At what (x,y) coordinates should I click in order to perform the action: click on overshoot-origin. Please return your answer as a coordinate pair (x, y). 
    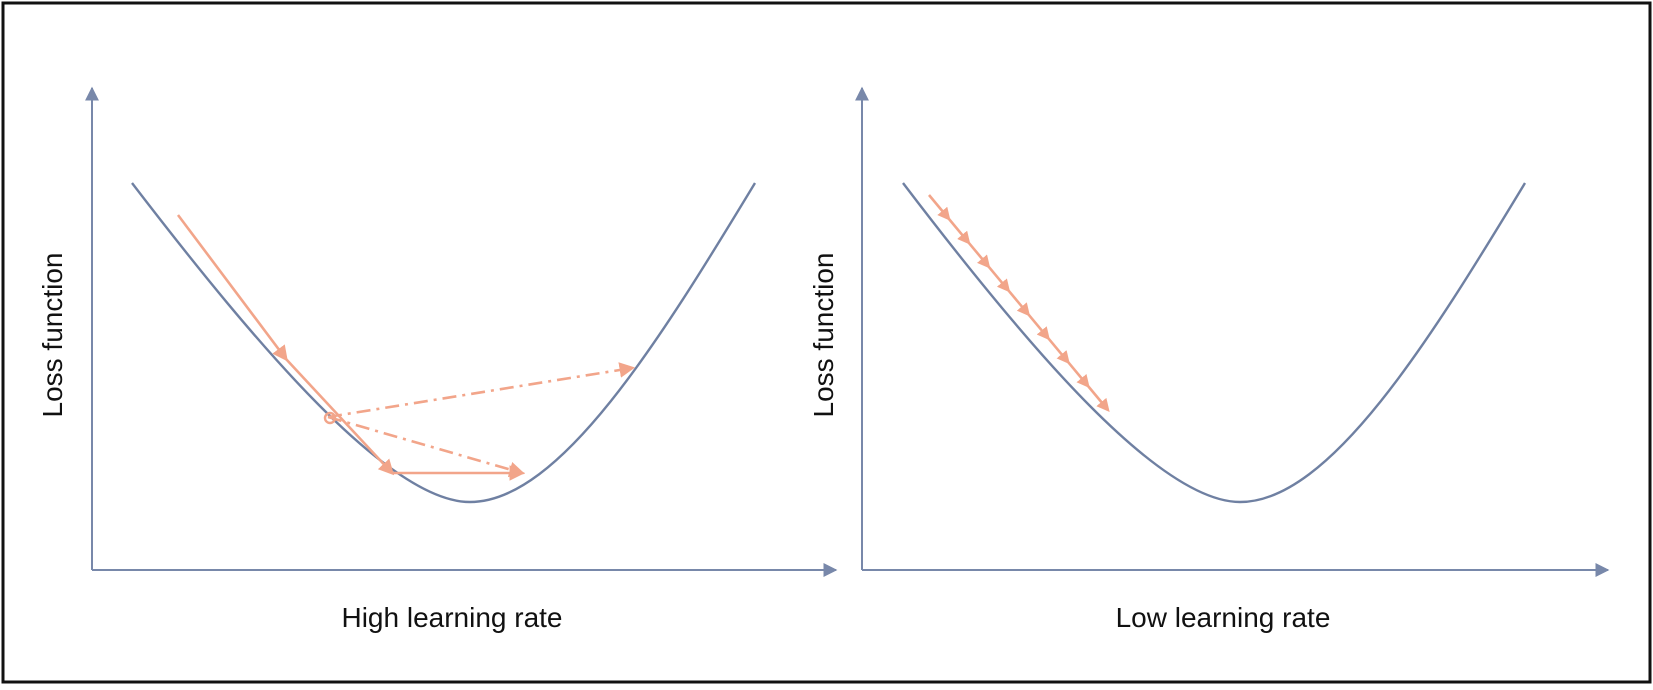
    Looking at the image, I should click on (330, 418).